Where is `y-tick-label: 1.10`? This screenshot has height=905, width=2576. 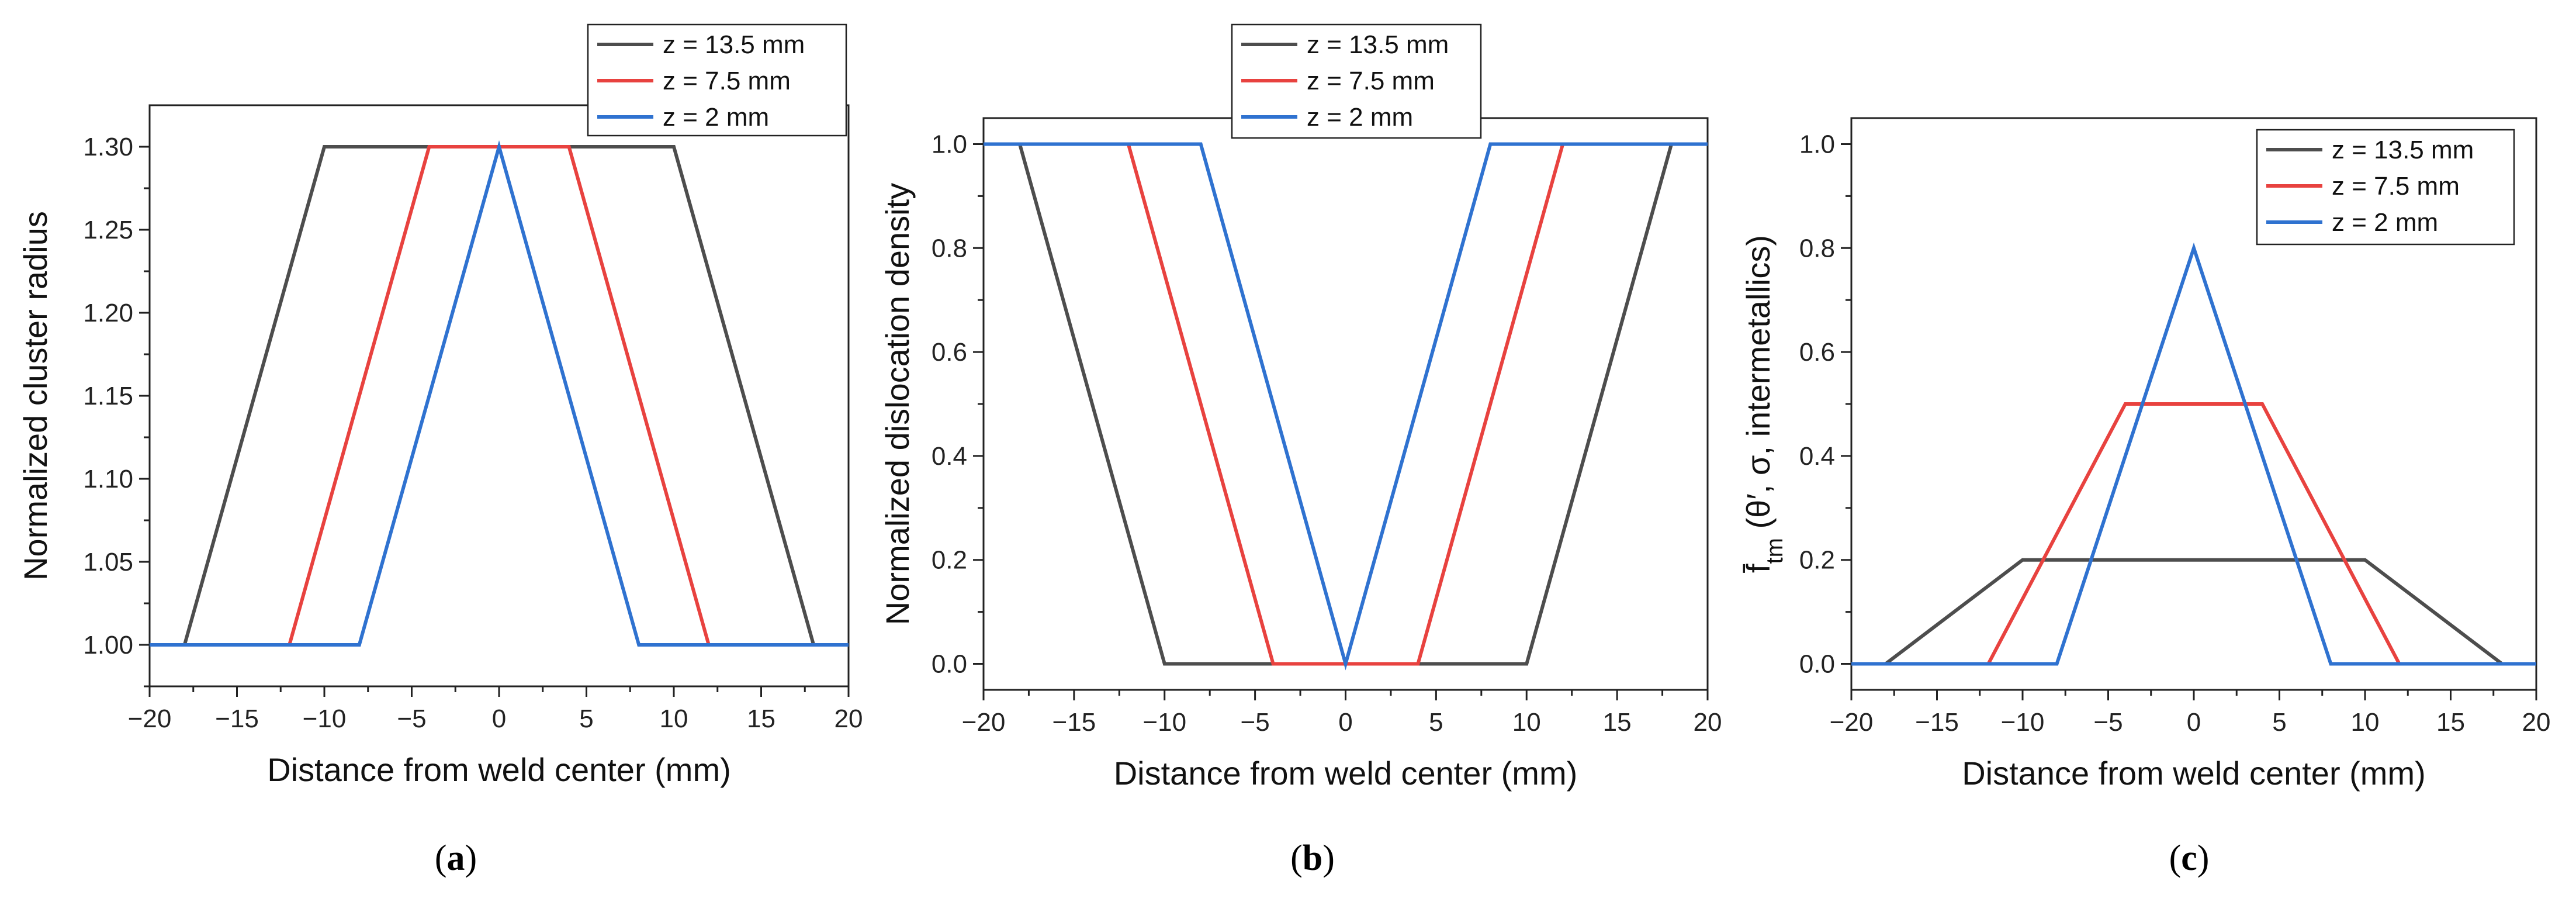 y-tick-label: 1.10 is located at coordinates (108, 479).